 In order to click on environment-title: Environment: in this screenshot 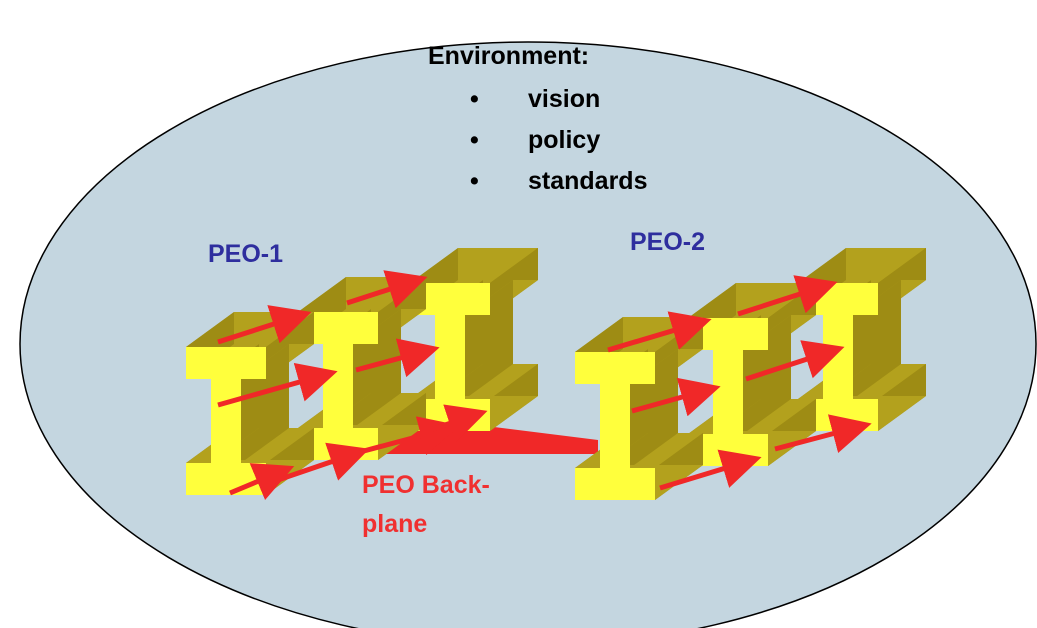, I will do `click(508, 56)`.